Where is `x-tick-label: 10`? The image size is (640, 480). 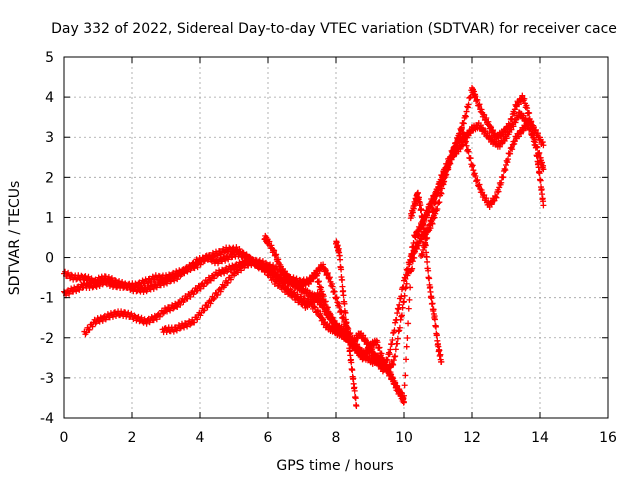
x-tick-label: 10 is located at coordinates (404, 438).